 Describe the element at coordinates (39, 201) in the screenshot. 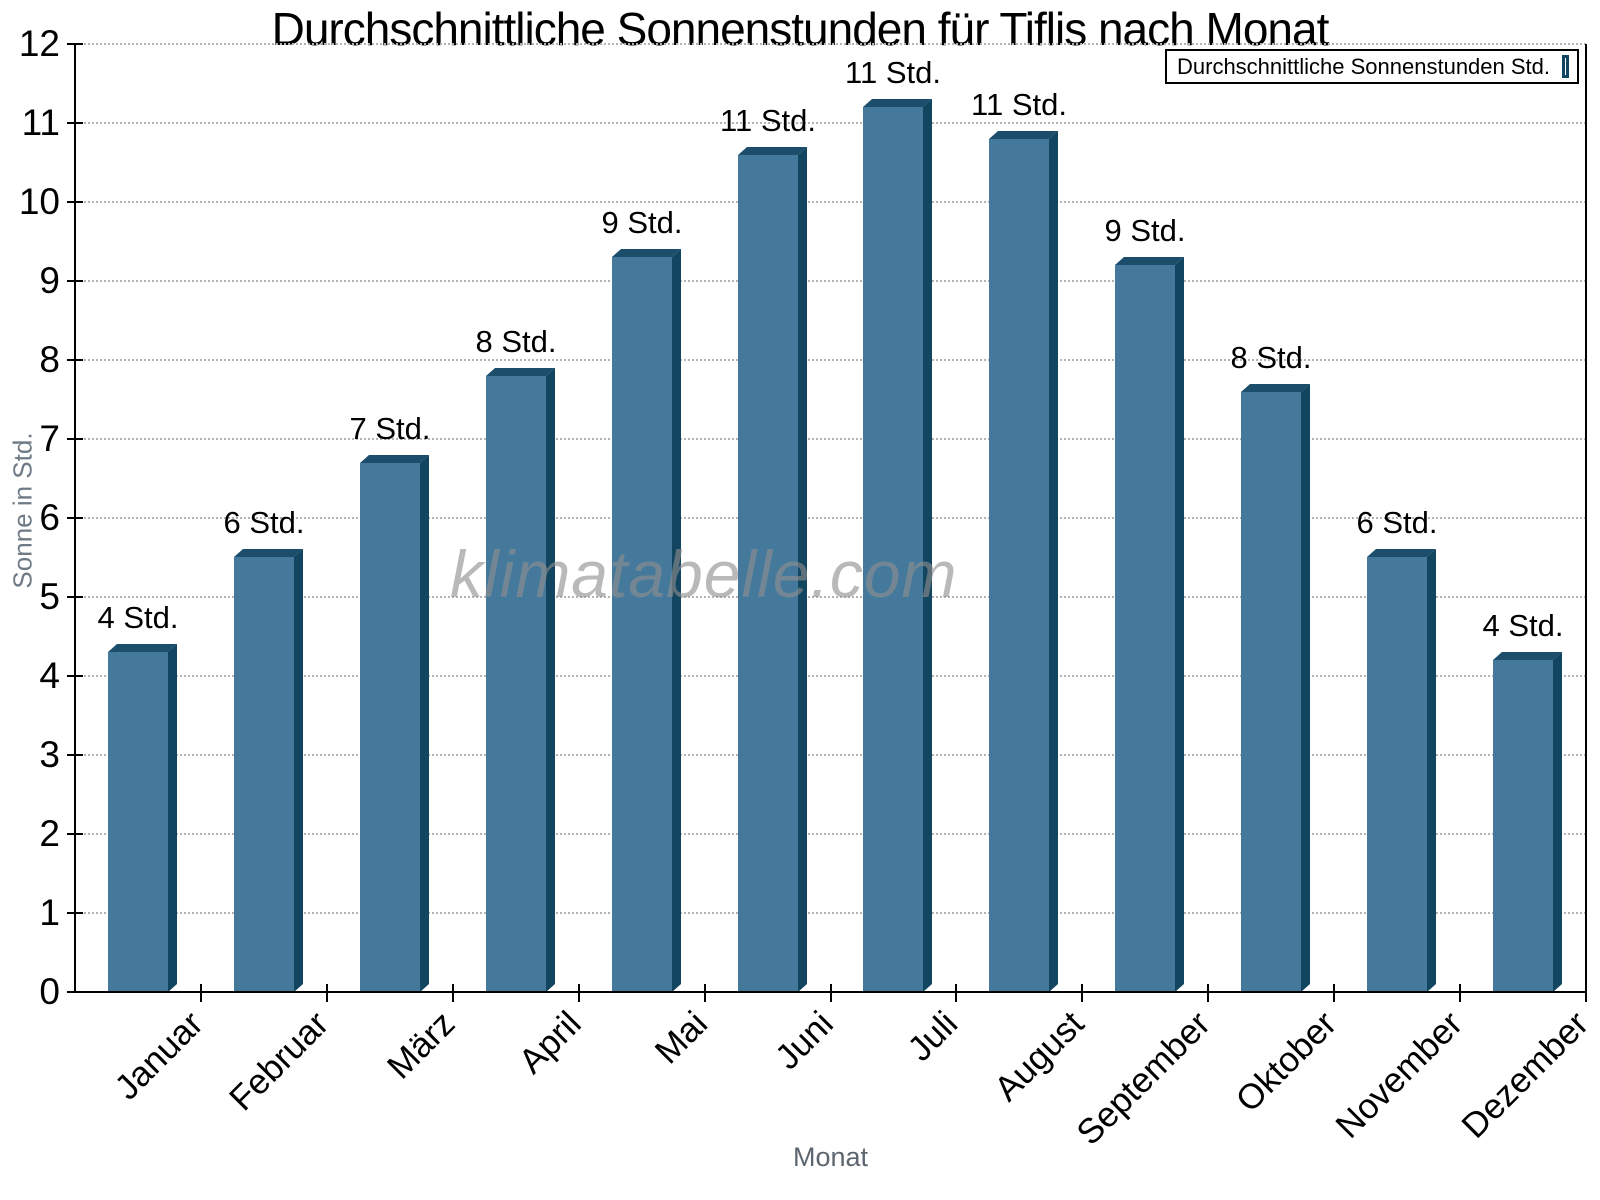

I see `y-tick-label-10: 10` at that location.